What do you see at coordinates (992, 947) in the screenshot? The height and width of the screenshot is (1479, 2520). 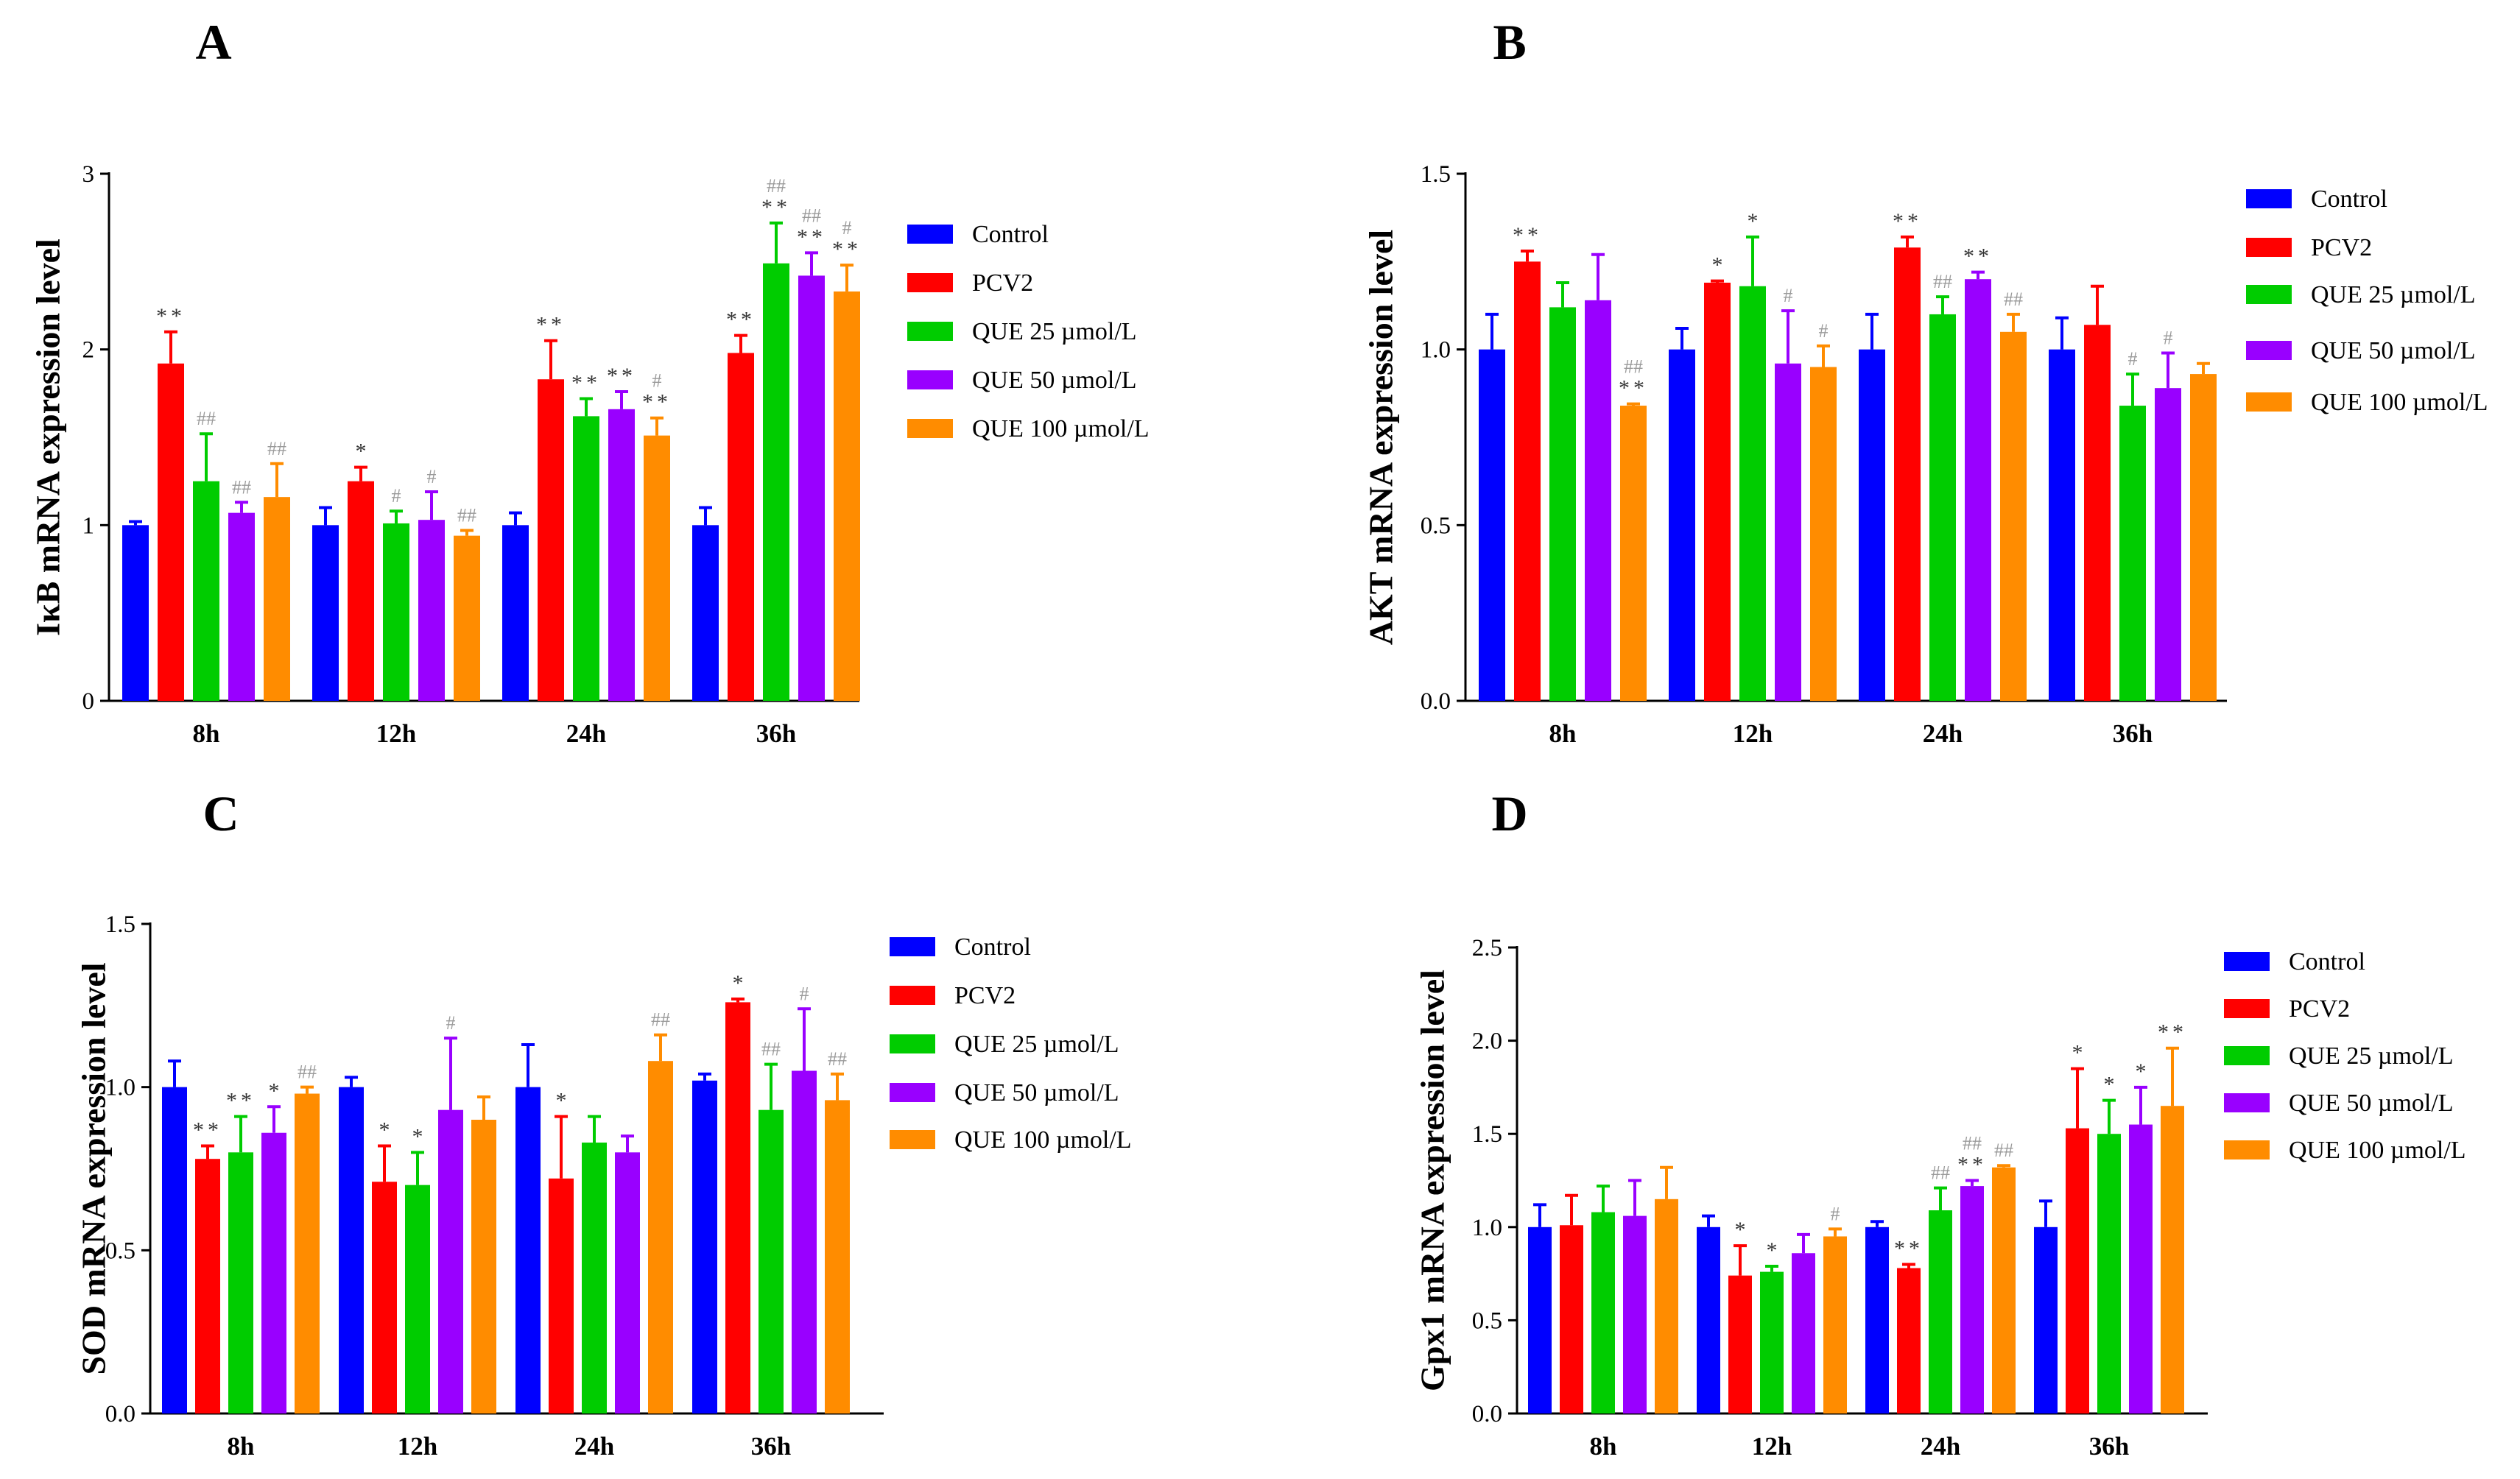 I see `legend-label: Control` at bounding box center [992, 947].